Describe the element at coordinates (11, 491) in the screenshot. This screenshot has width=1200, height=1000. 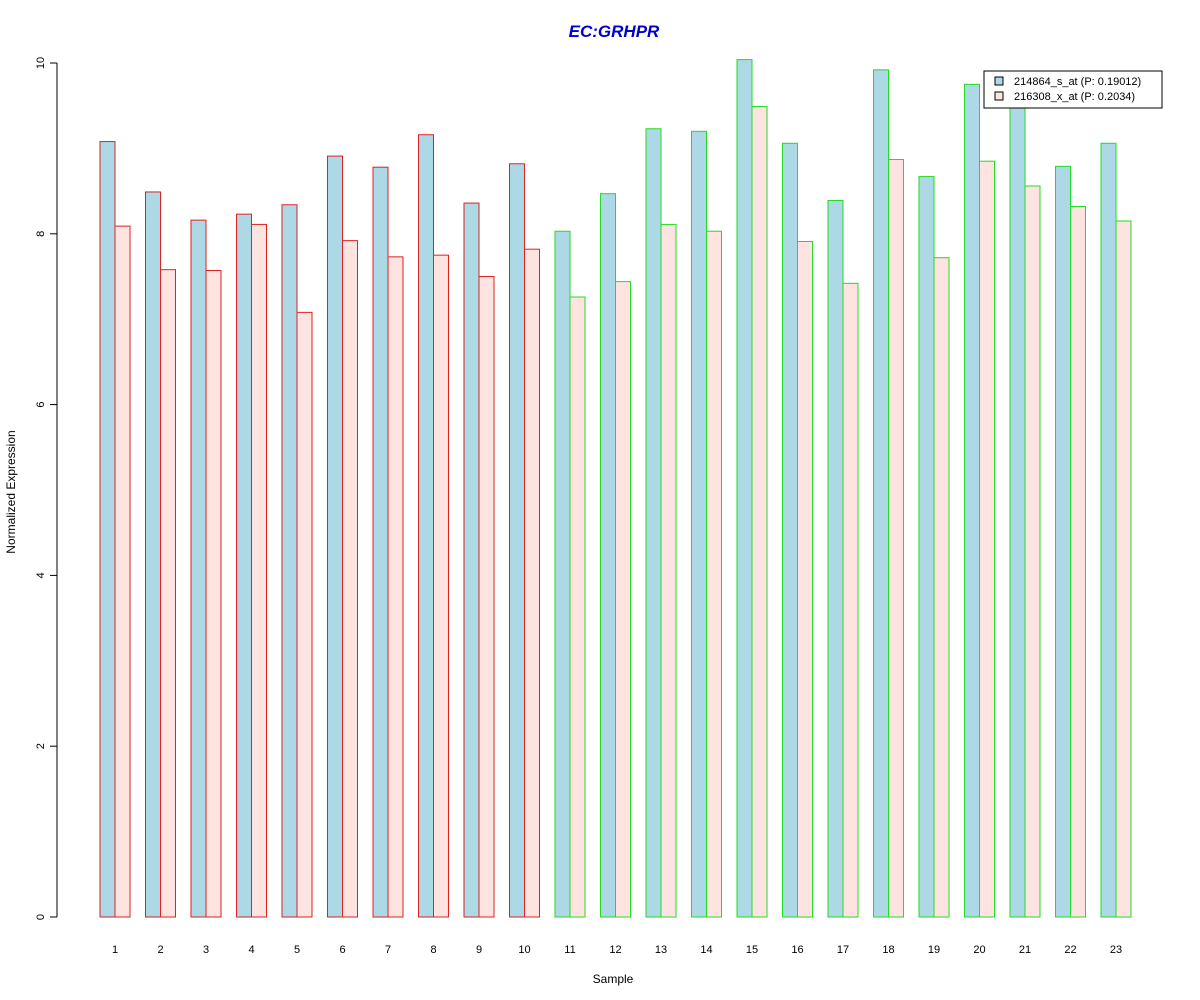
I see `y-axis-label: Normalized Expression` at that location.